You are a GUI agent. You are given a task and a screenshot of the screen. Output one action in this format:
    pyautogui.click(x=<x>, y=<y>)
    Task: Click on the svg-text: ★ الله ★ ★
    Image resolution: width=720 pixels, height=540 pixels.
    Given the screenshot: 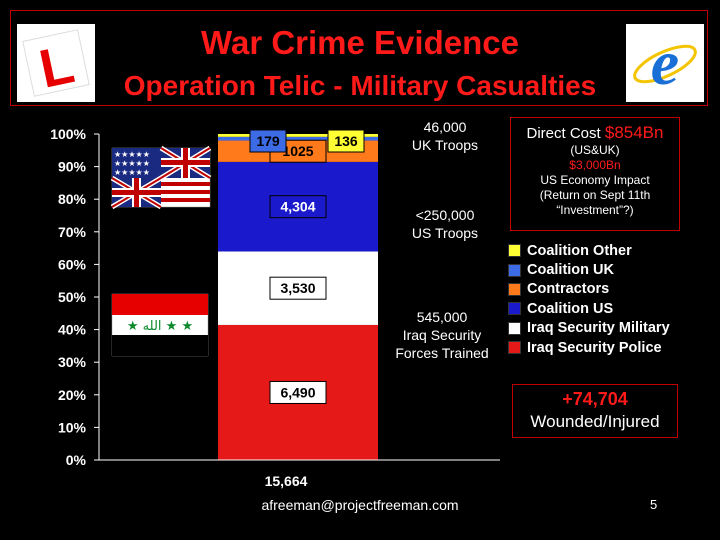 What is the action you would take?
    pyautogui.click(x=160, y=326)
    